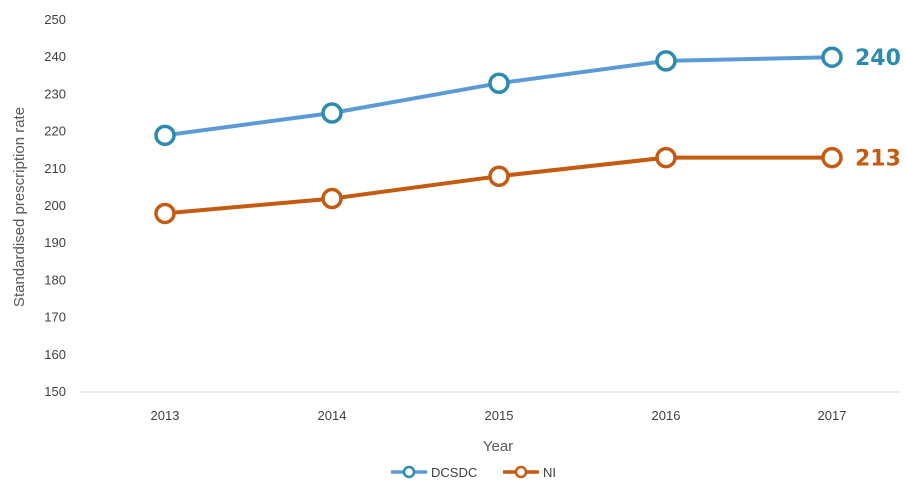  What do you see at coordinates (529, 472) in the screenshot?
I see `legend-item-ni: NI` at bounding box center [529, 472].